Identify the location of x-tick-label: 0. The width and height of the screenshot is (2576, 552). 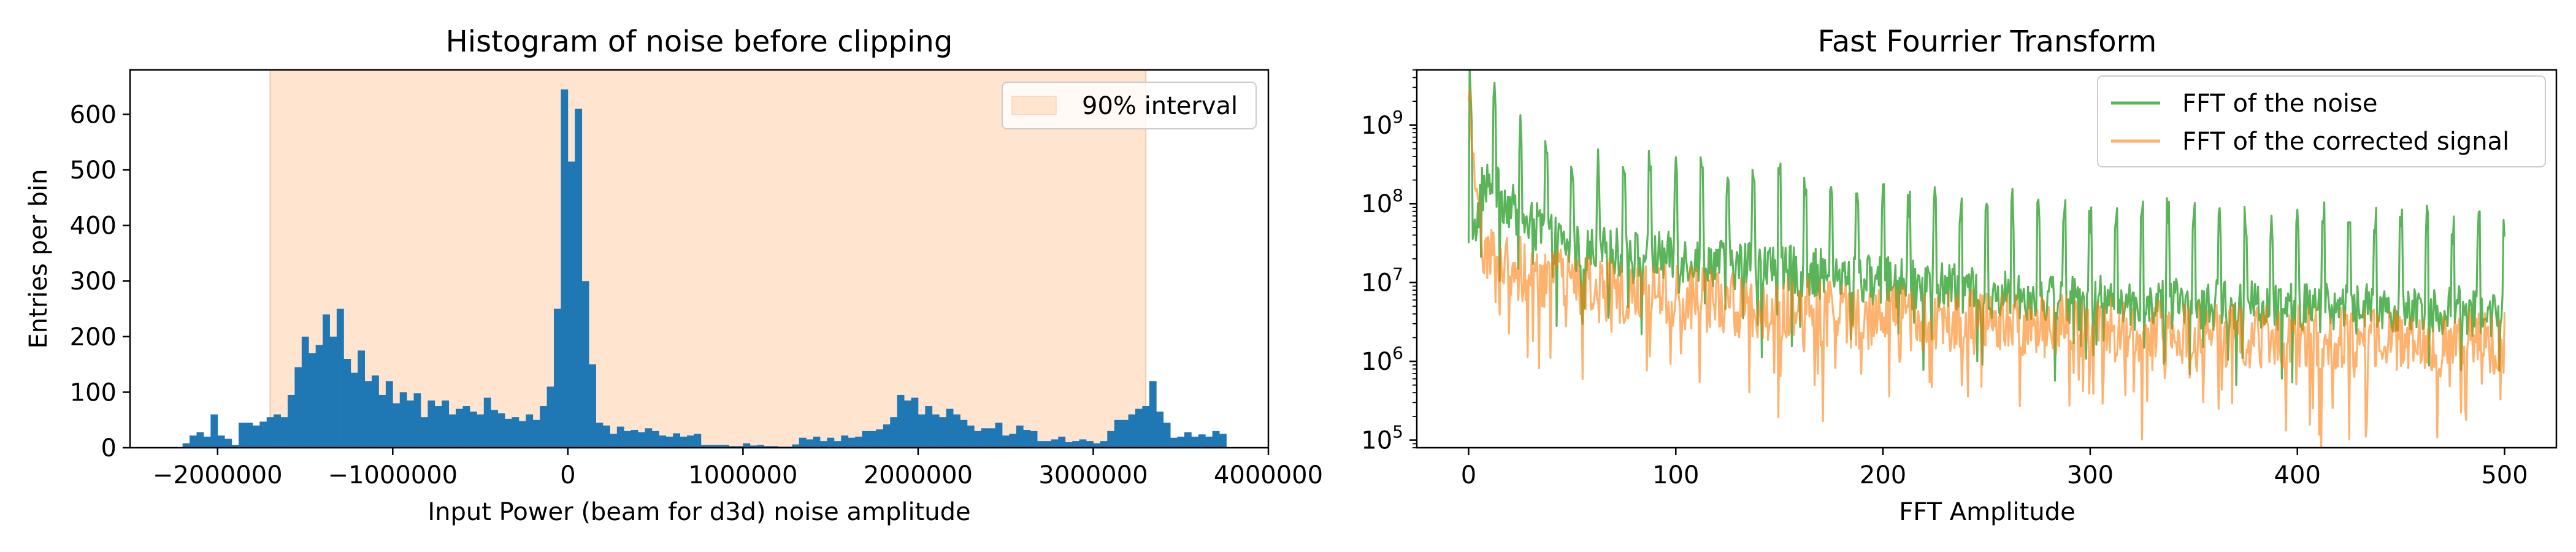
(1468, 475).